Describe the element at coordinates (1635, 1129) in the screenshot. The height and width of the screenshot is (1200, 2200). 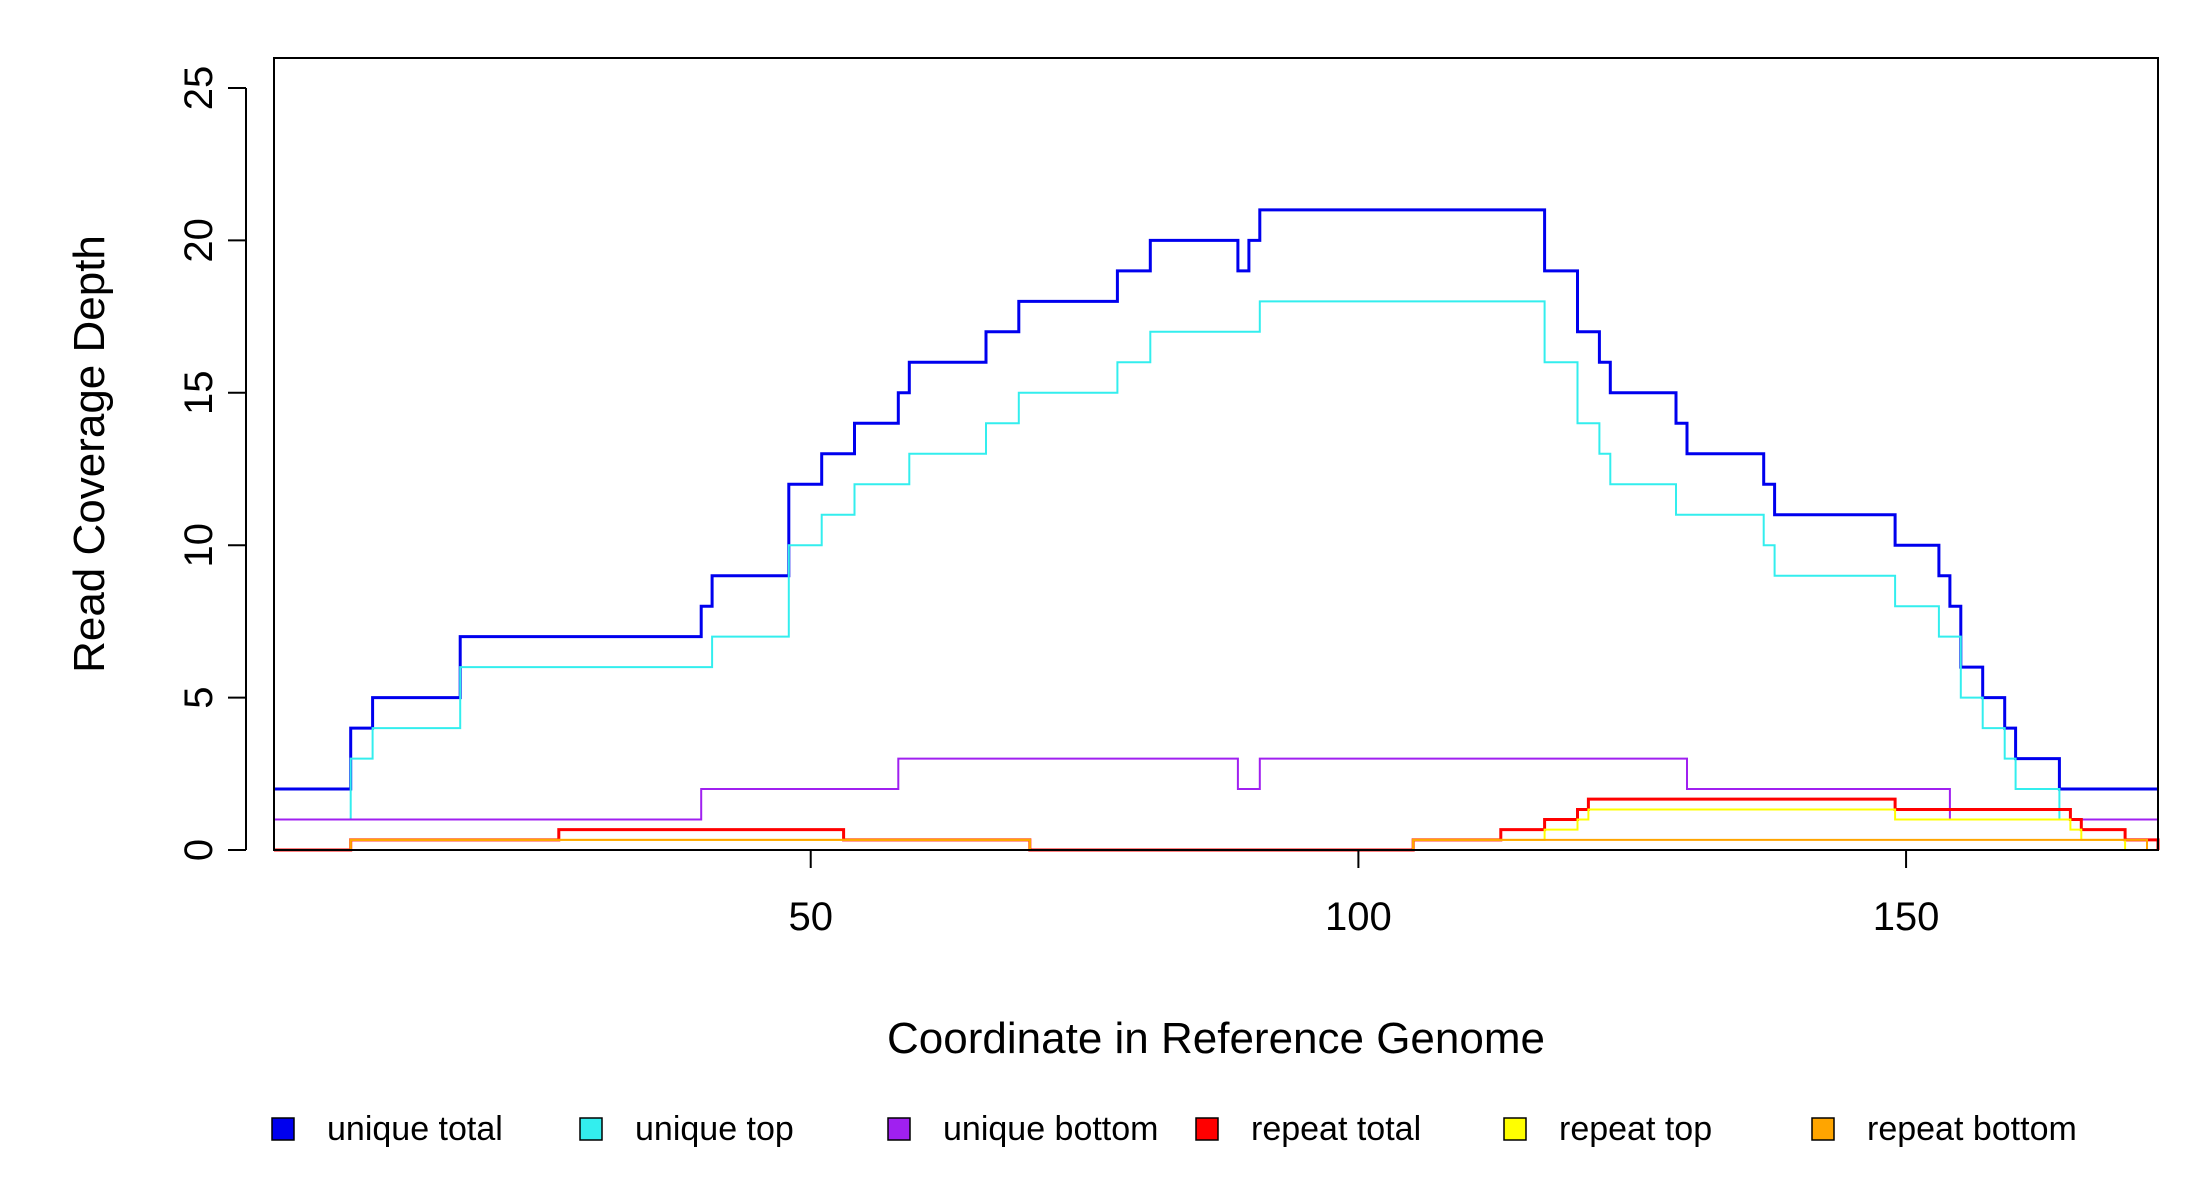
I see `legend-label-repeat-top: repeat top` at that location.